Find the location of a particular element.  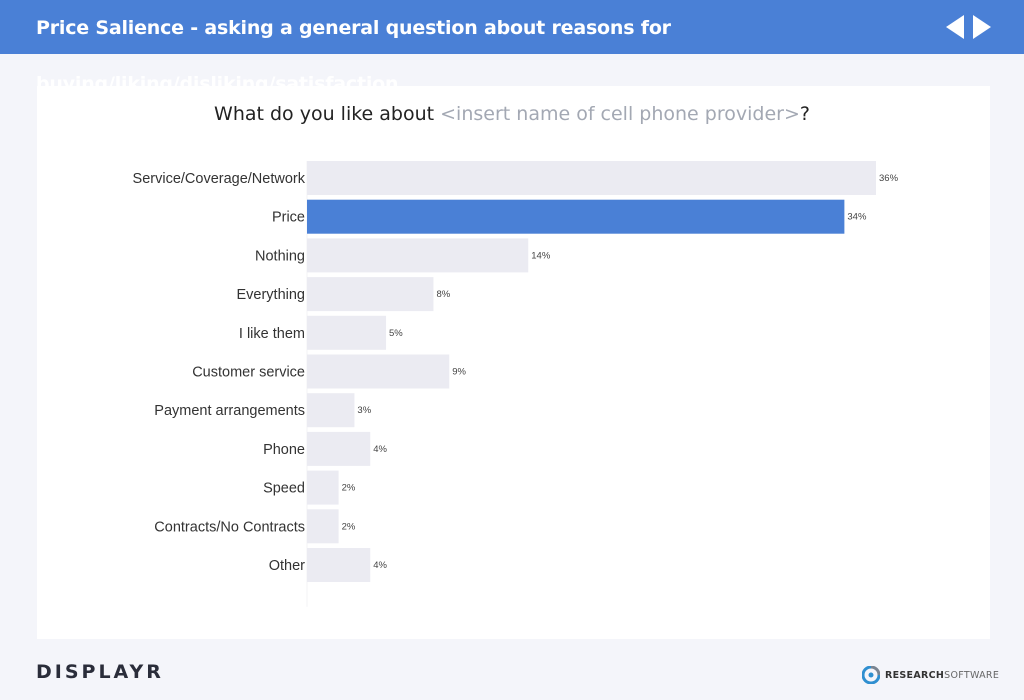

category-label-6: Payment arrangements is located at coordinates (229, 411).